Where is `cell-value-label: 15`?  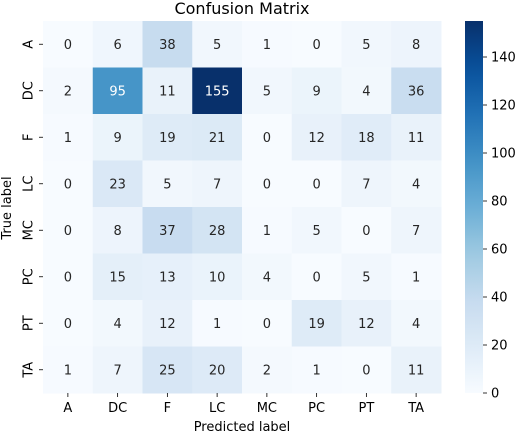 cell-value-label: 15 is located at coordinates (117, 277).